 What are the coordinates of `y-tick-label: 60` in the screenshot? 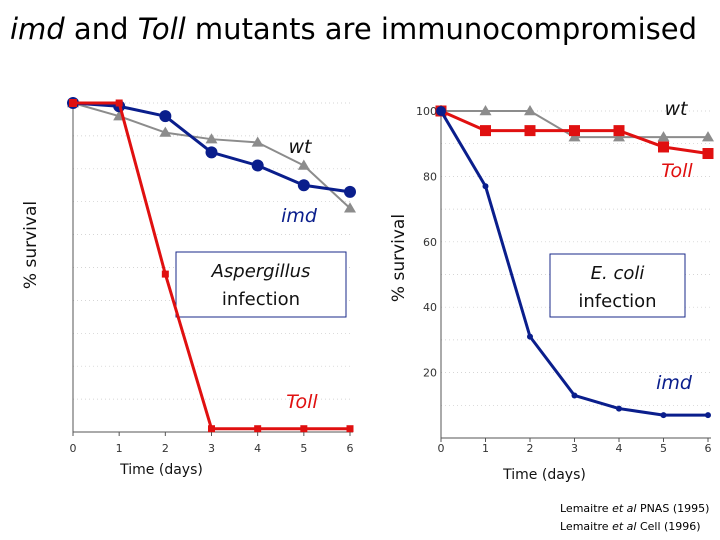 It's located at (430, 242).